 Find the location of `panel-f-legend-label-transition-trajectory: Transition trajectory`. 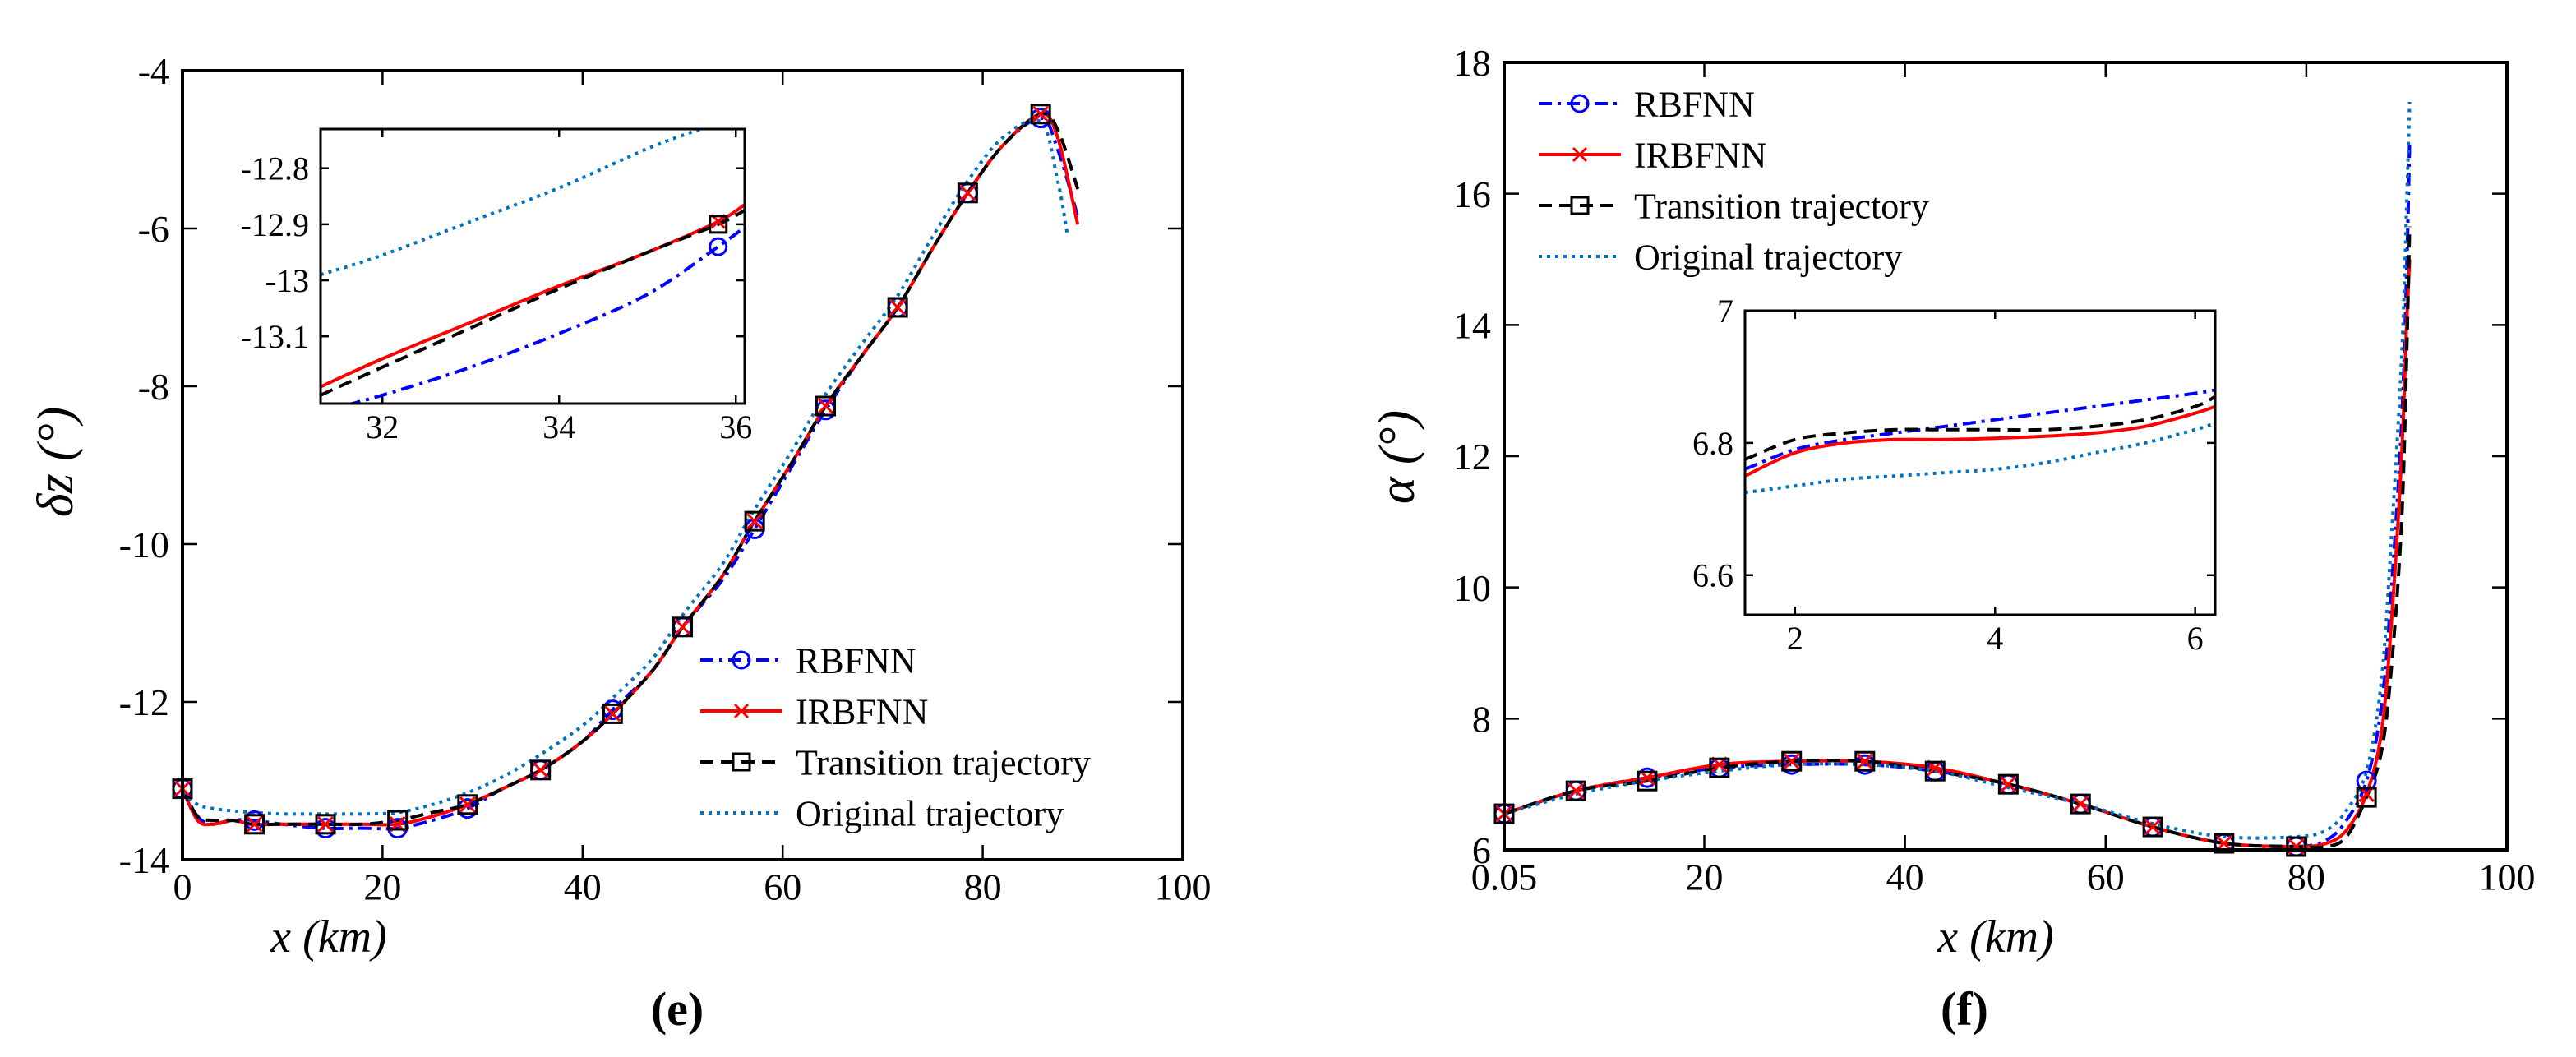

panel-f-legend-label-transition-trajectory: Transition trajectory is located at coordinates (1782, 206).